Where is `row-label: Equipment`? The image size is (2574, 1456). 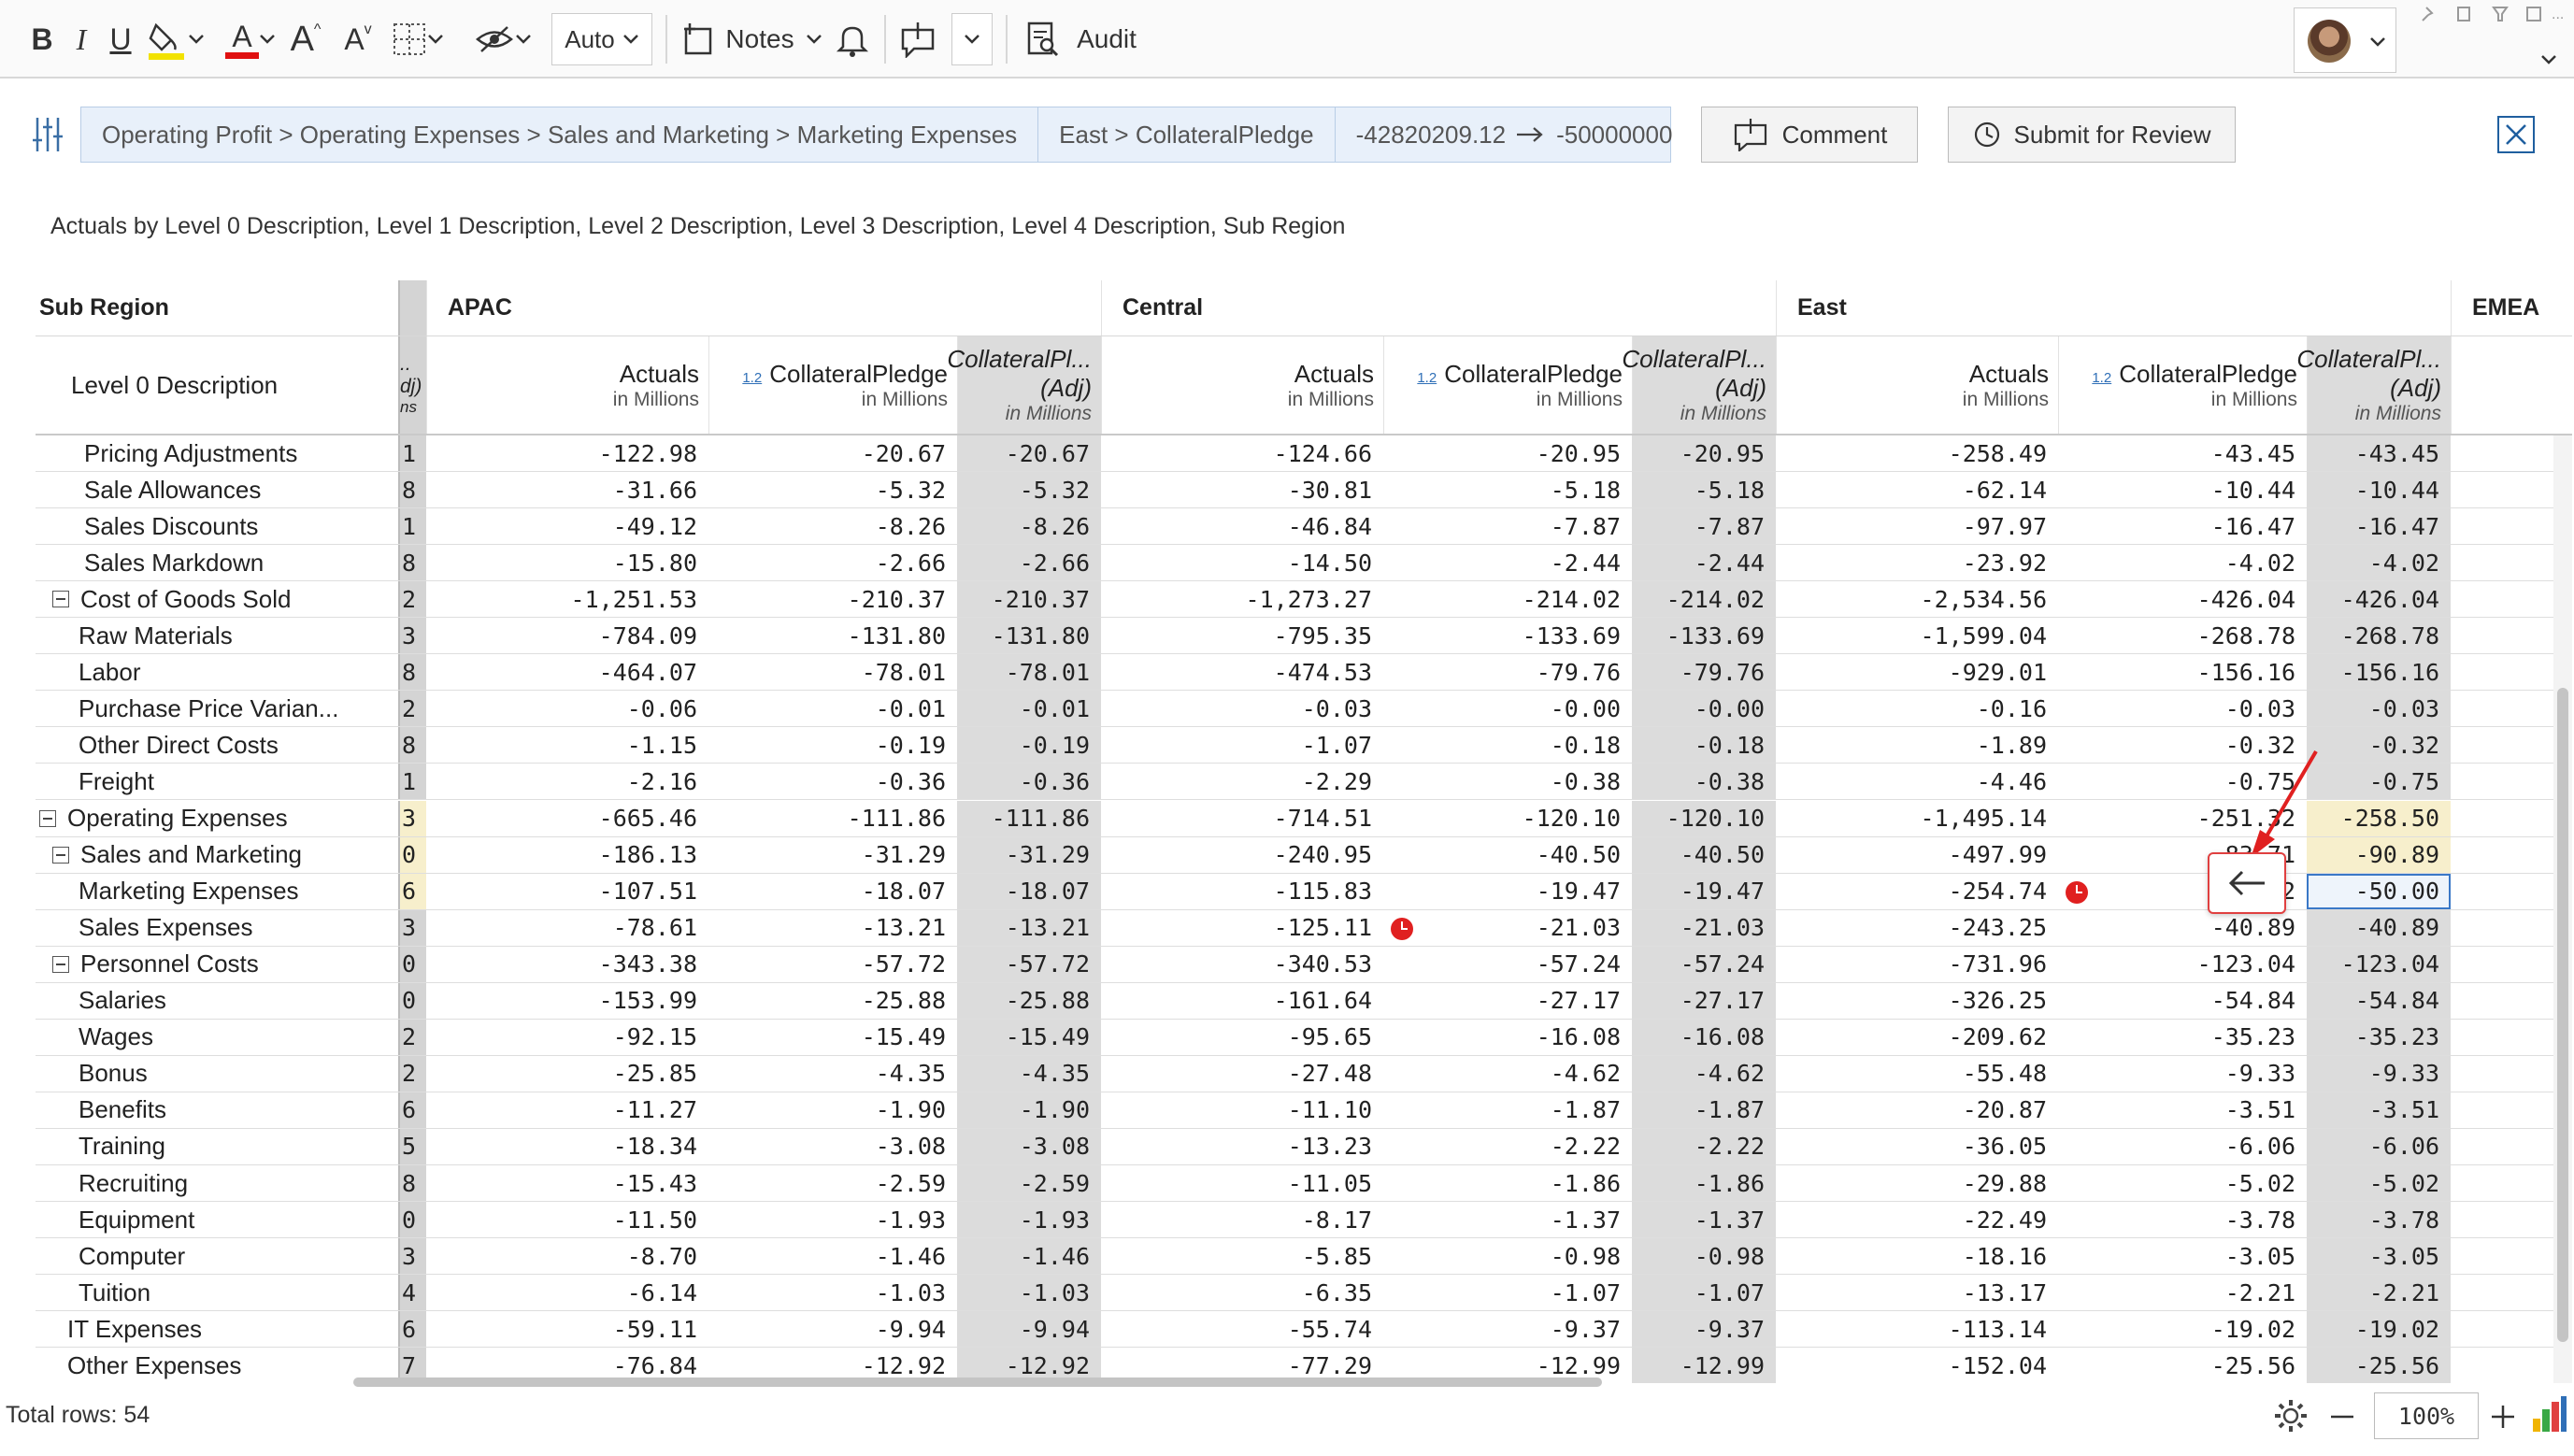 row-label: Equipment is located at coordinates (217, 1219).